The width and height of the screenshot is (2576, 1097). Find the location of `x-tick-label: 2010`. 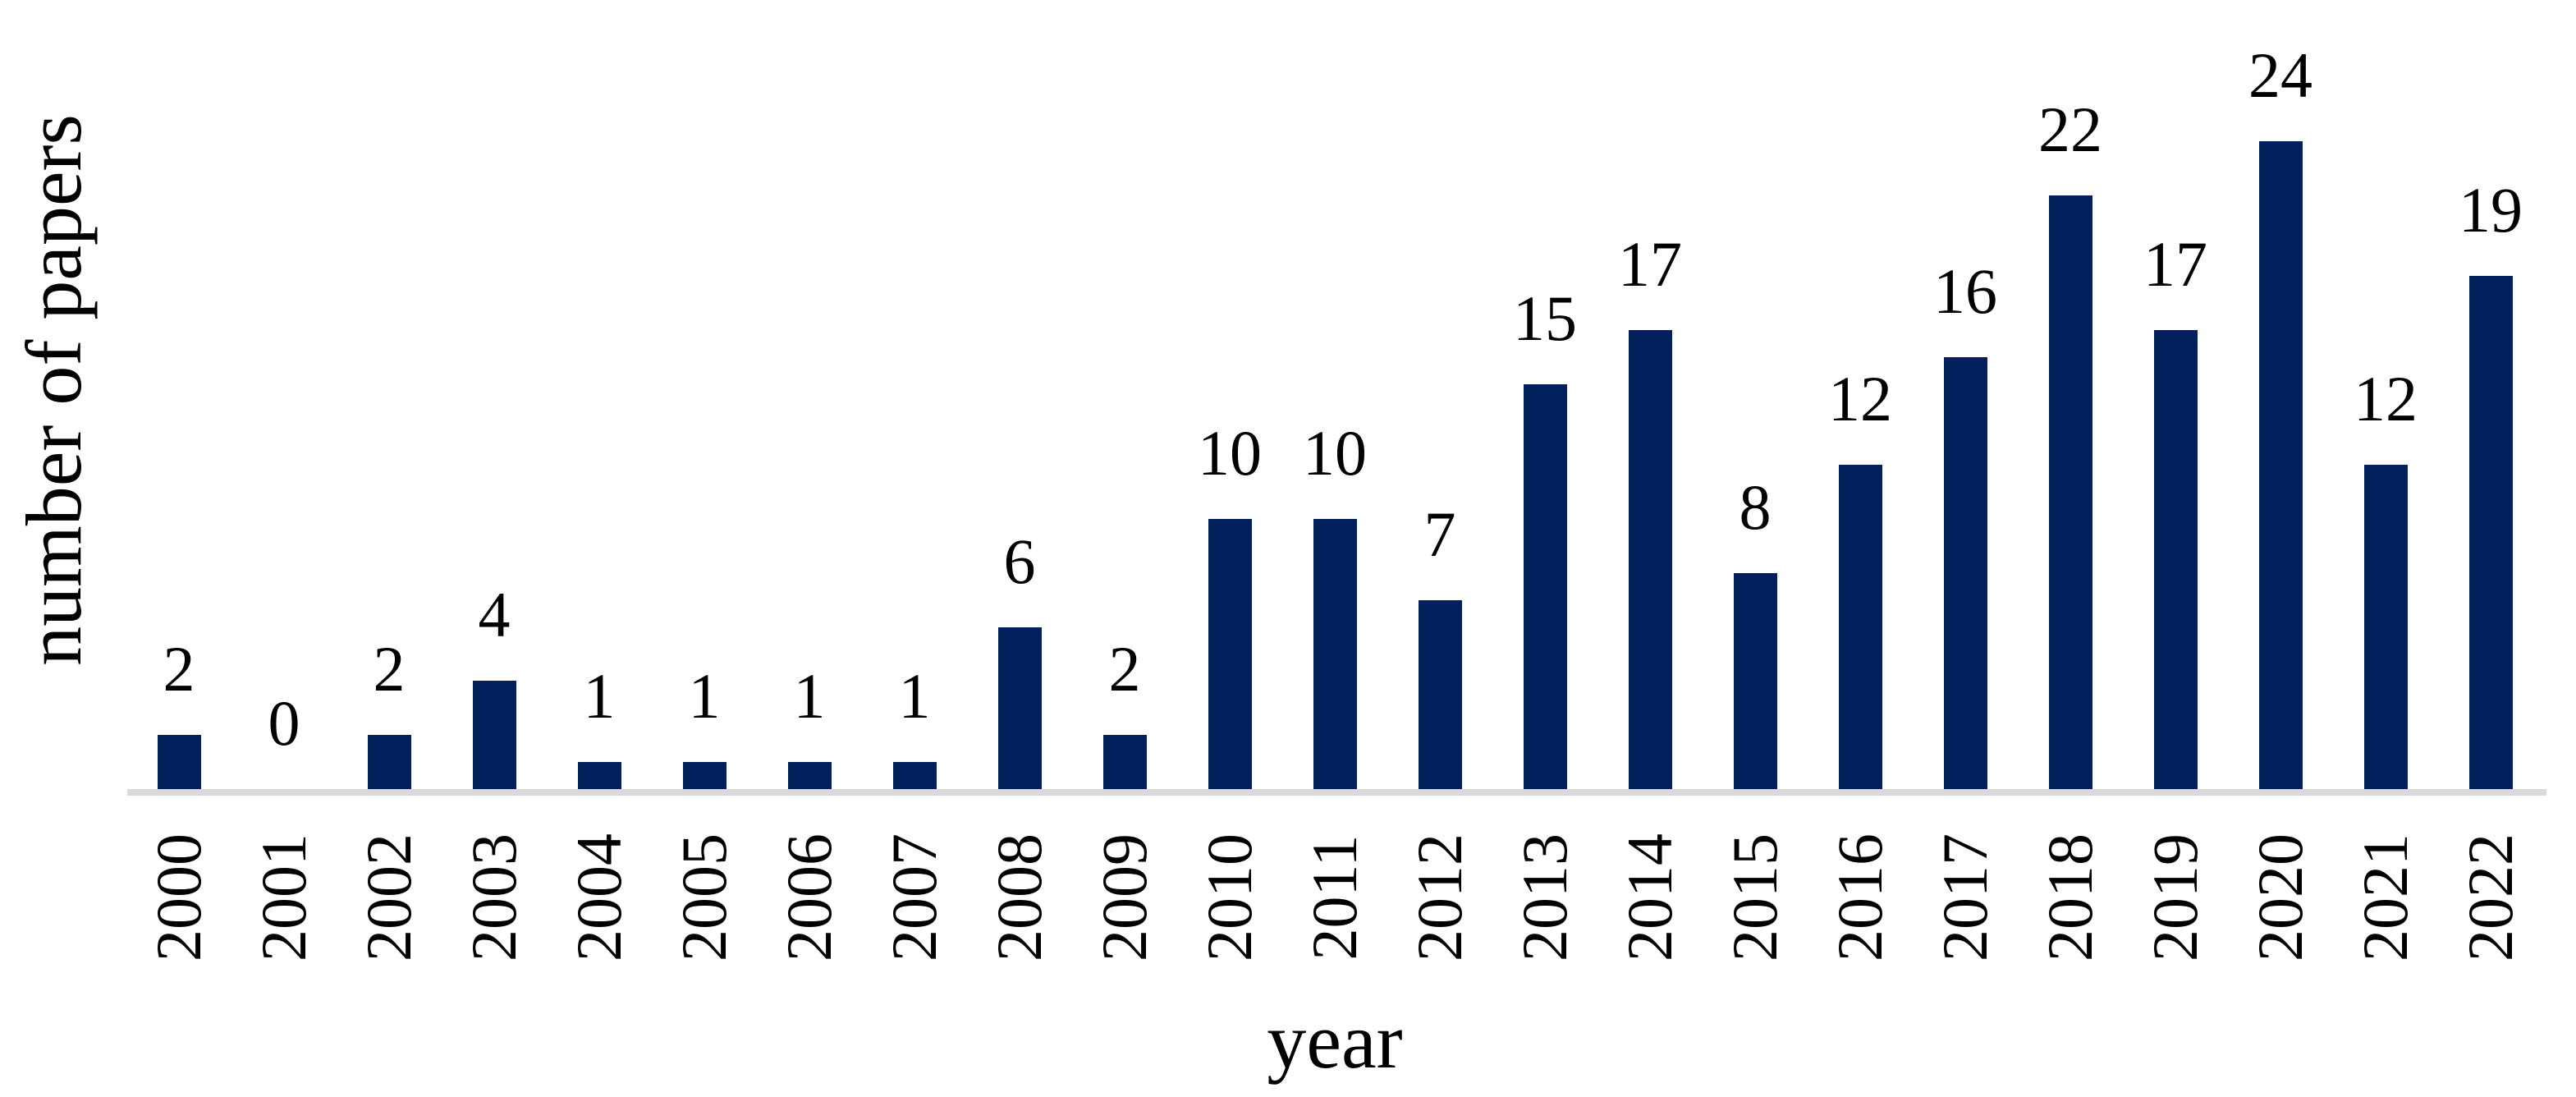

x-tick-label: 2010 is located at coordinates (1230, 897).